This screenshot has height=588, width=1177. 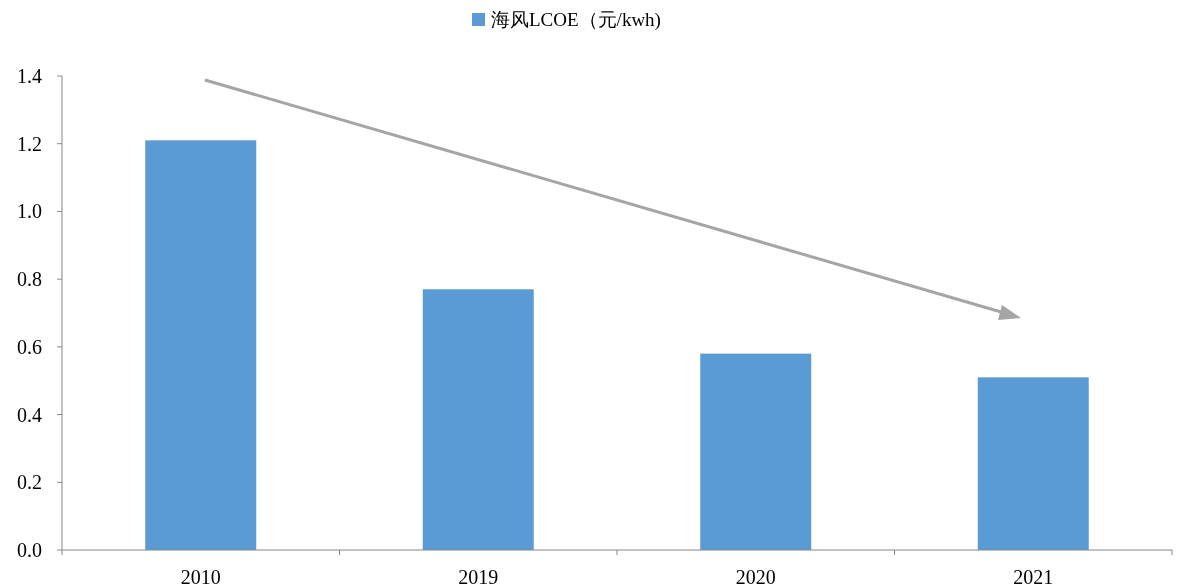 I want to click on y-tick-label: 0.6, so click(x=29, y=346).